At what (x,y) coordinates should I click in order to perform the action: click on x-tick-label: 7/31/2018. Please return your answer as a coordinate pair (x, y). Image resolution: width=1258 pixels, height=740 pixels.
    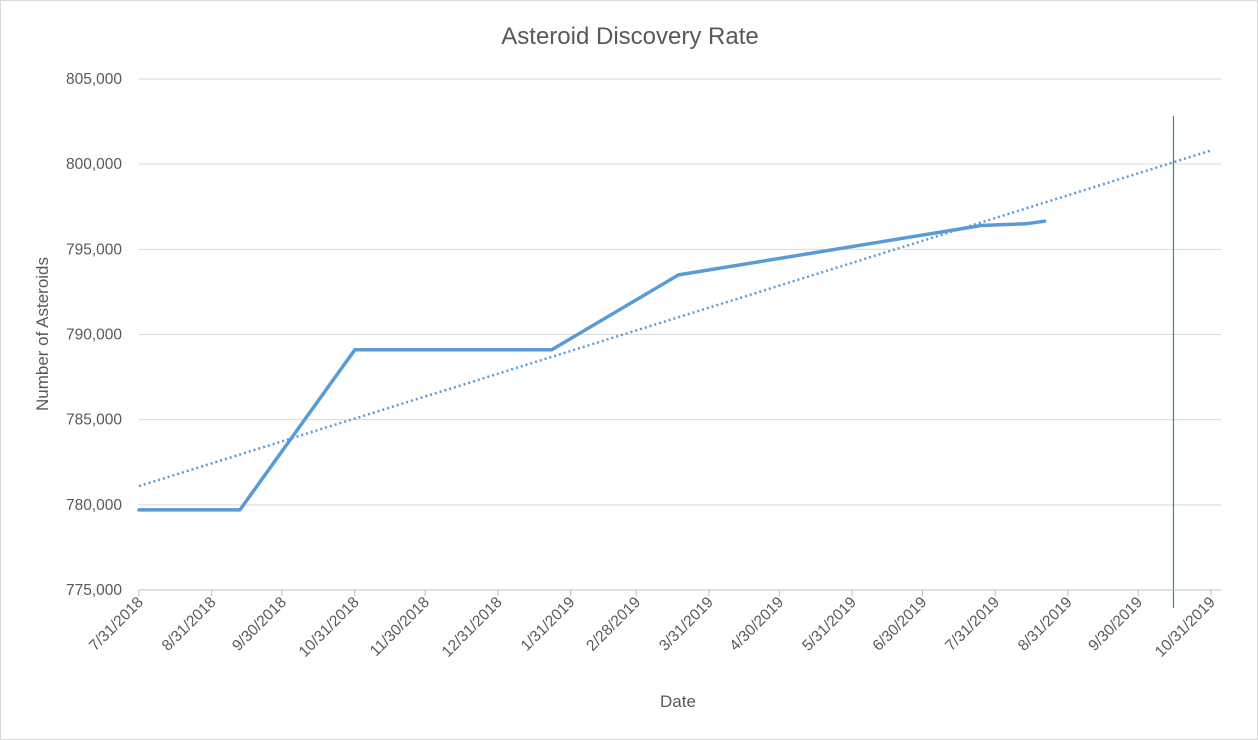
    Looking at the image, I should click on (116, 624).